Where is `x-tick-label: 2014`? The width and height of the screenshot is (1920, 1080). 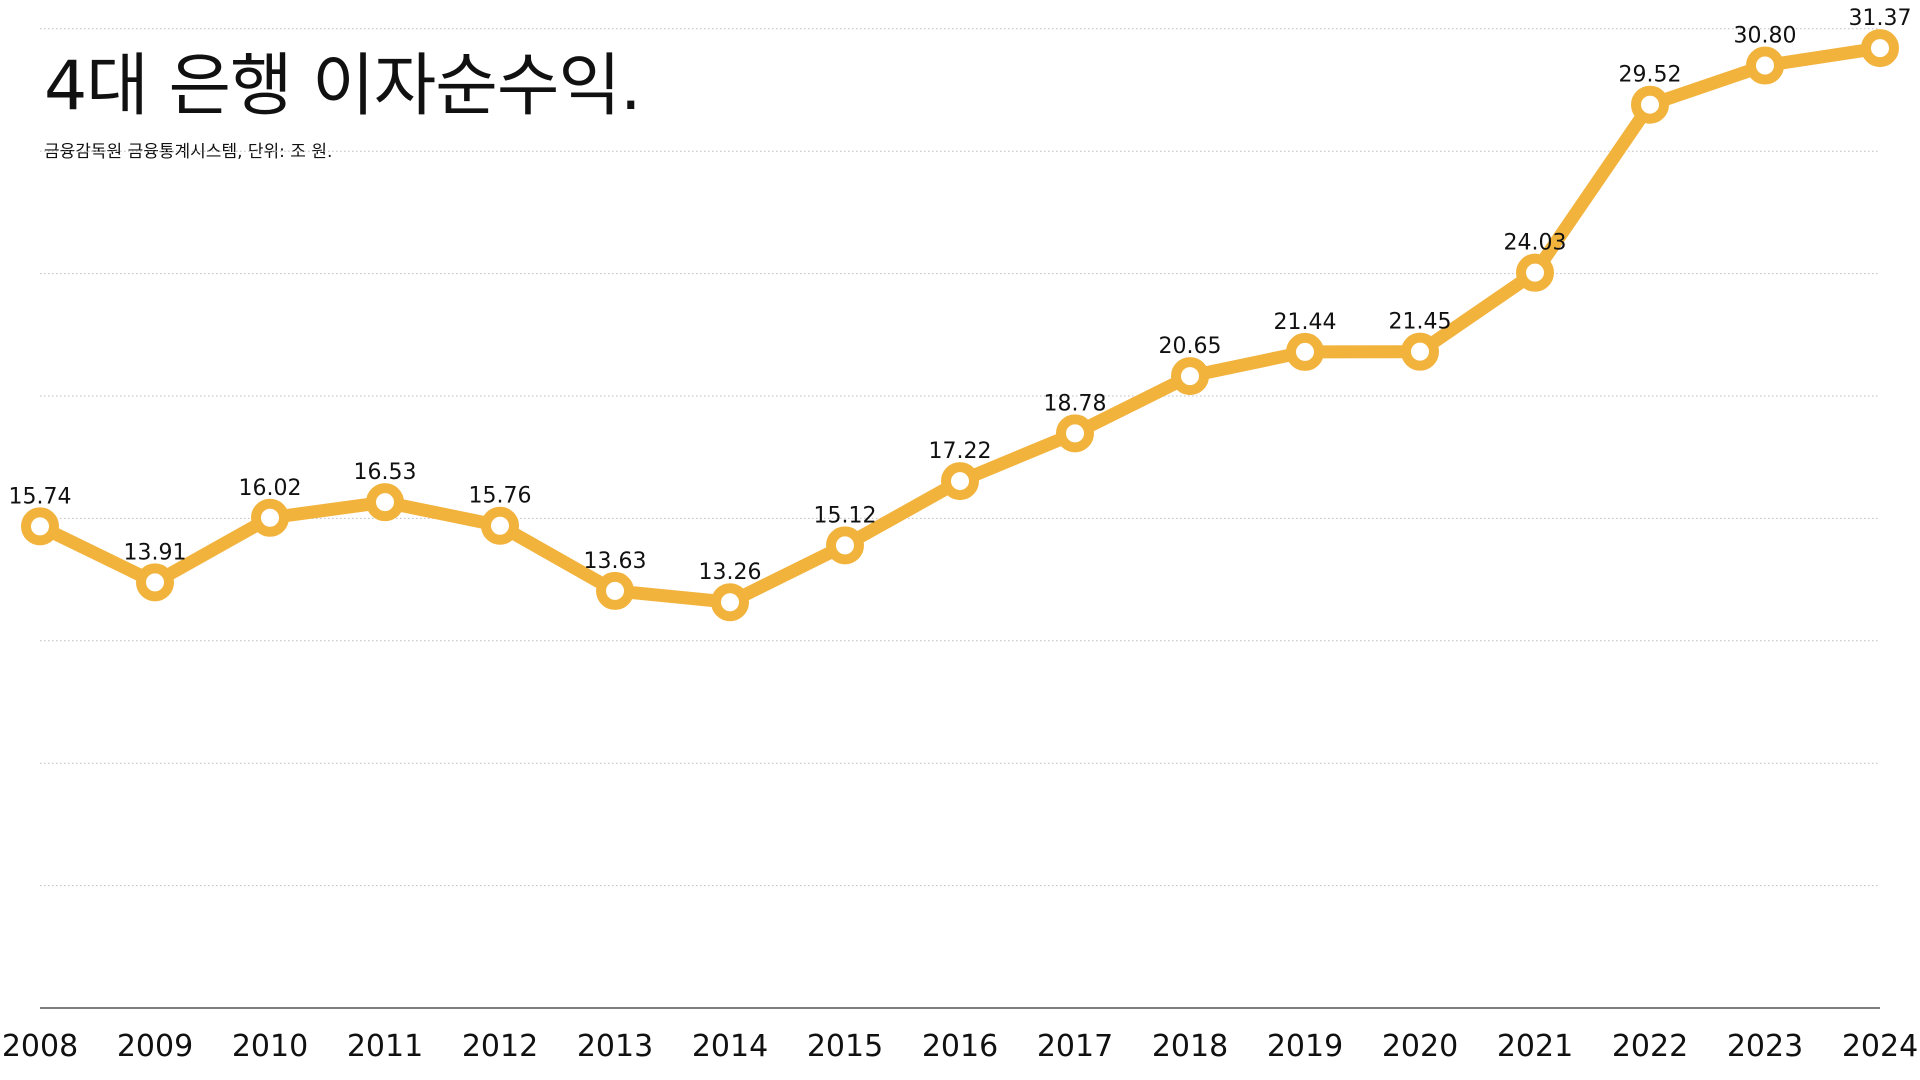
x-tick-label: 2014 is located at coordinates (730, 1046).